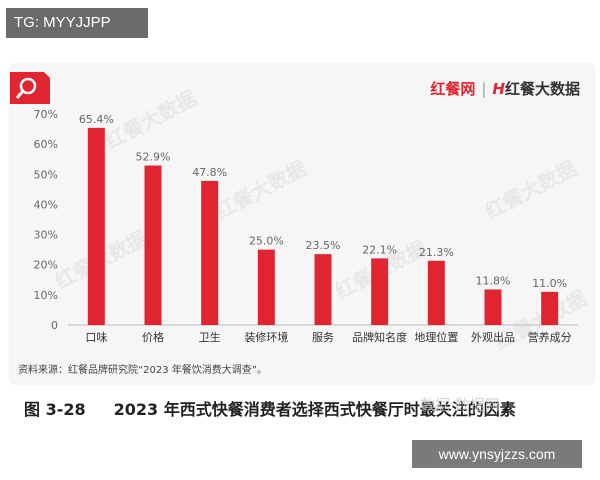 The height and width of the screenshot is (480, 600). I want to click on figure-title: 2023 年西式快餐消费者选择西式快餐厅时最关注的因素, so click(314, 409).